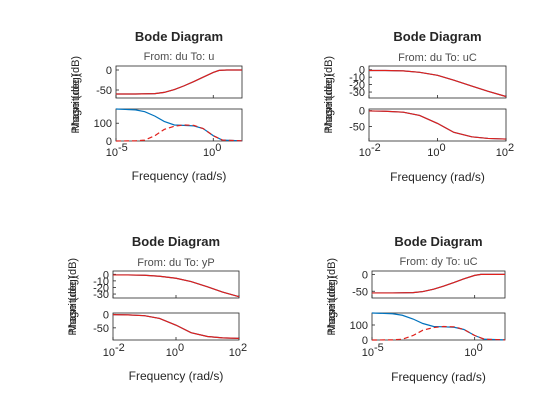 The width and height of the screenshot is (560, 420). What do you see at coordinates (438, 262) in the screenshot?
I see `chart-subtitle: From: dy To: uC` at bounding box center [438, 262].